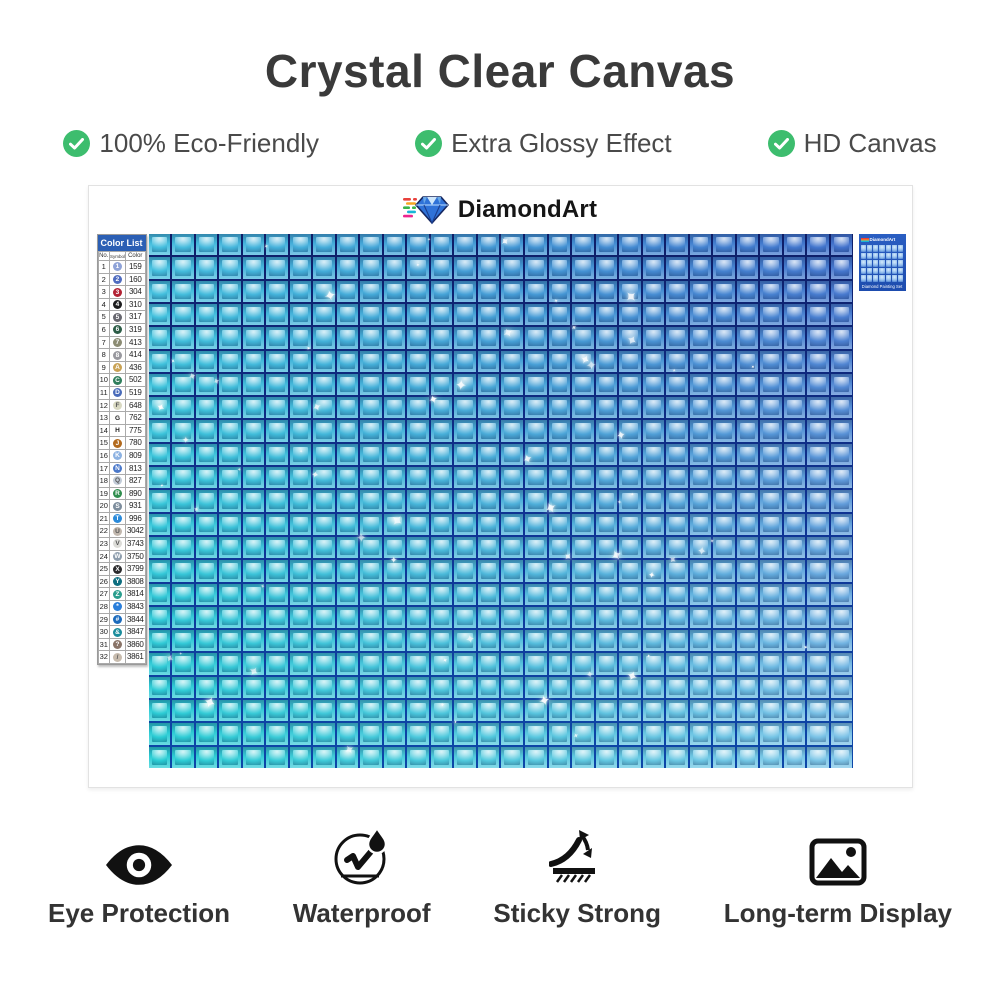 Image resolution: width=1000 pixels, height=1000 pixels. What do you see at coordinates (104, 581) in the screenshot?
I see `color-row-no: 26` at bounding box center [104, 581].